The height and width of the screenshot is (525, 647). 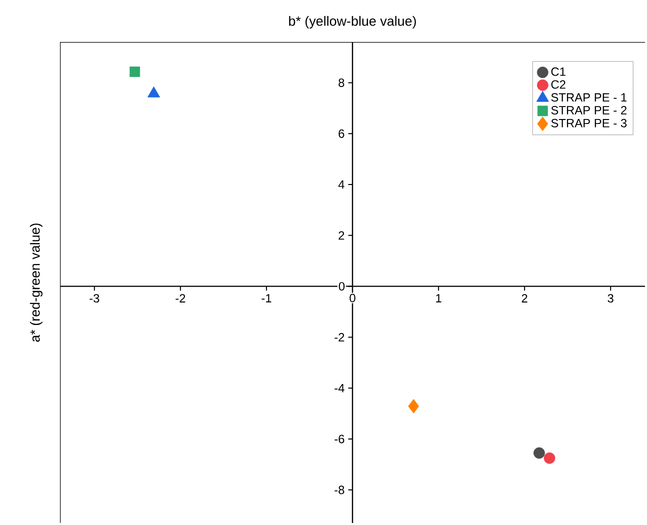 What do you see at coordinates (558, 71) in the screenshot?
I see `legend-label: C1` at bounding box center [558, 71].